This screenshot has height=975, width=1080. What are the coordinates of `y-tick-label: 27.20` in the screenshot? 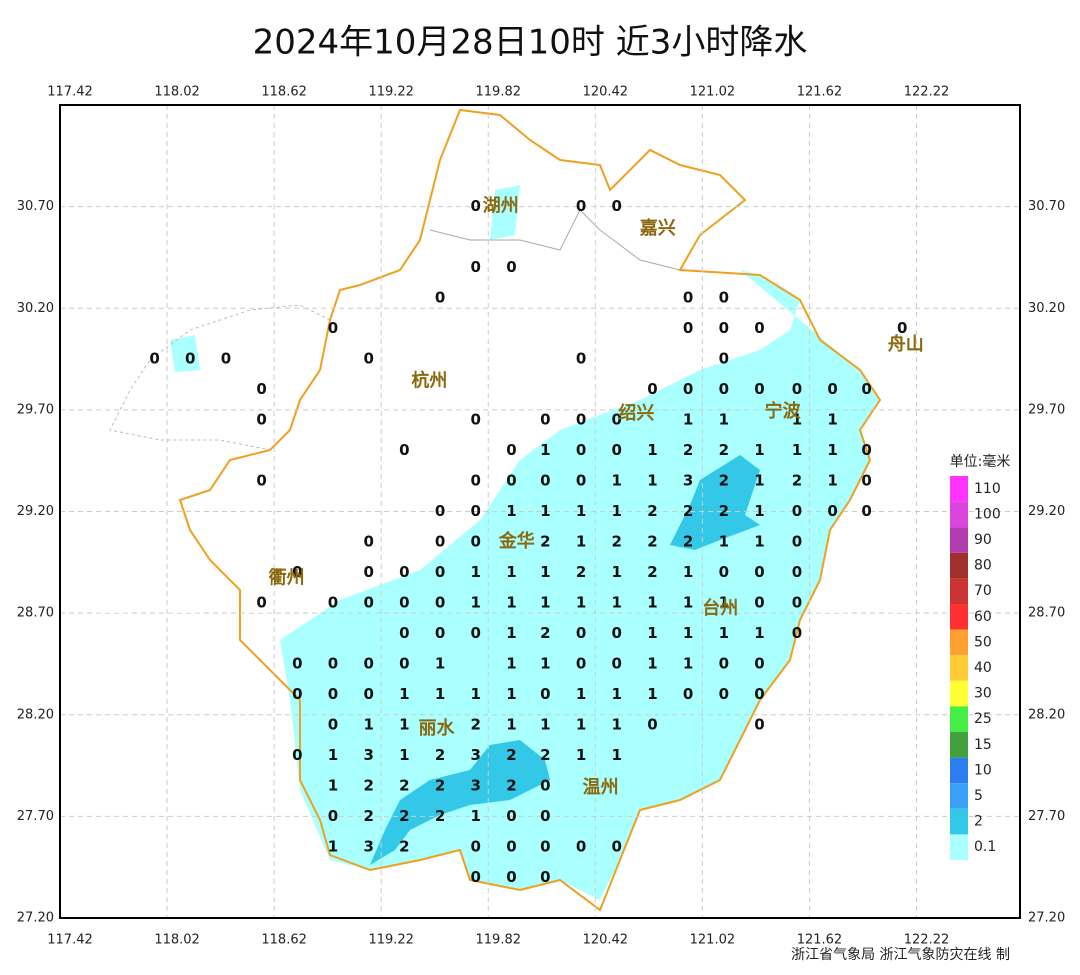 It's located at (35, 918).